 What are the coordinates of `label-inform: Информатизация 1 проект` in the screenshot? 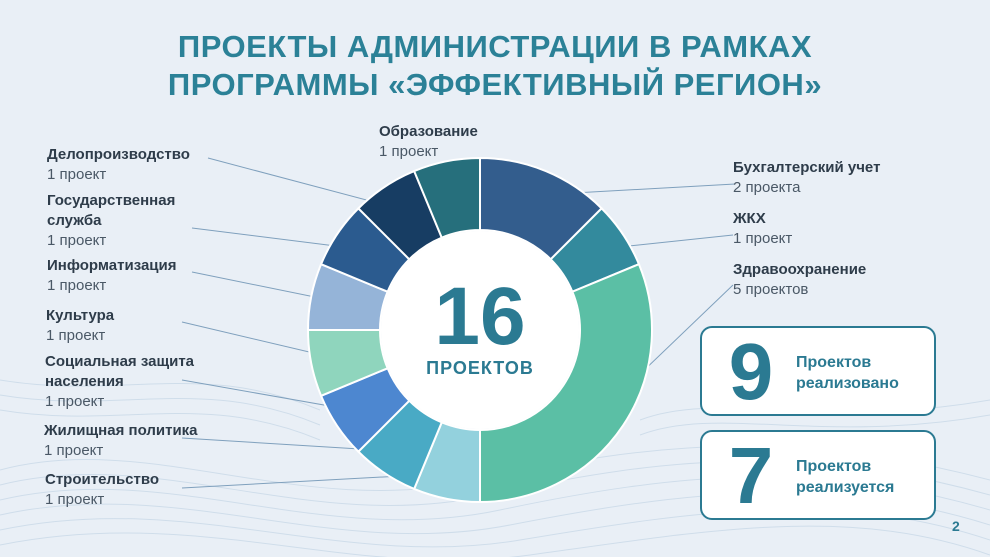 It's located at (112, 276).